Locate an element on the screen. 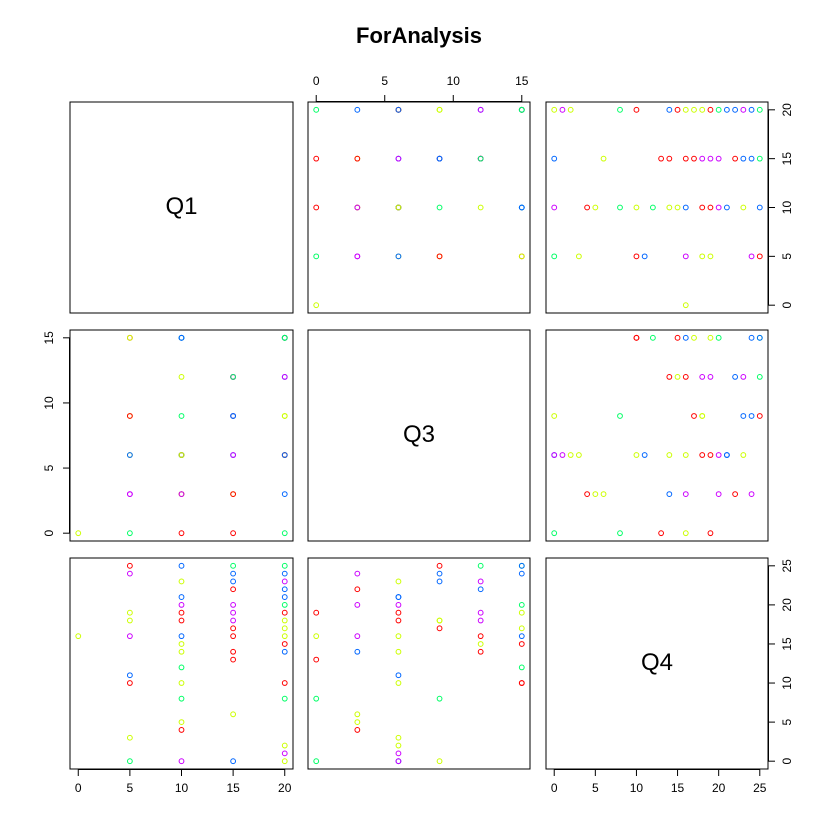  y-tick-label: 5 is located at coordinates (49, 467).